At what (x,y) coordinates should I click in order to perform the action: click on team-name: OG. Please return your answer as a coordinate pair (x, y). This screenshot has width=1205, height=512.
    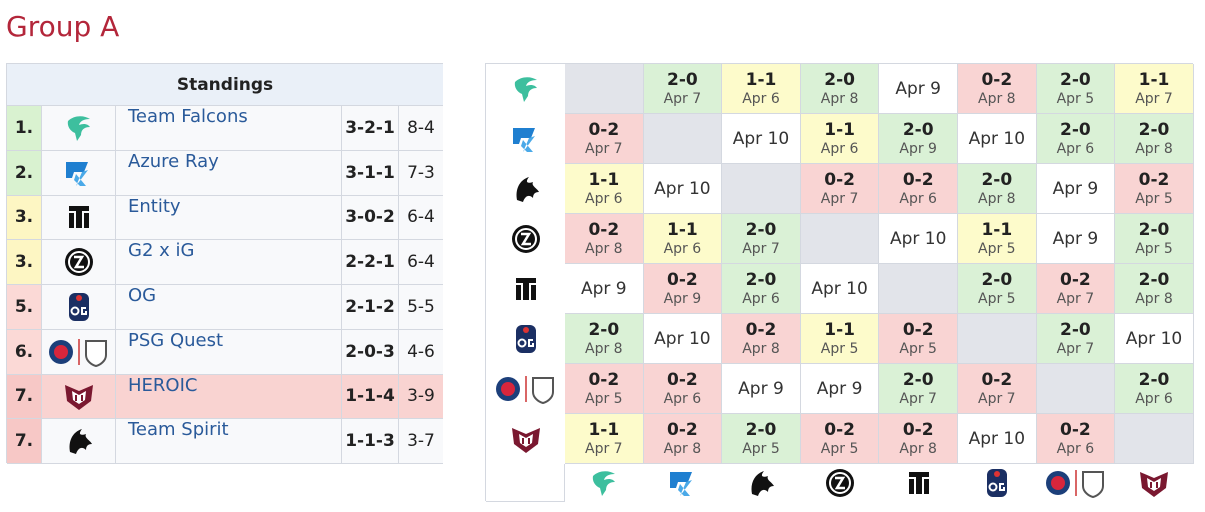
    Looking at the image, I should click on (229, 307).